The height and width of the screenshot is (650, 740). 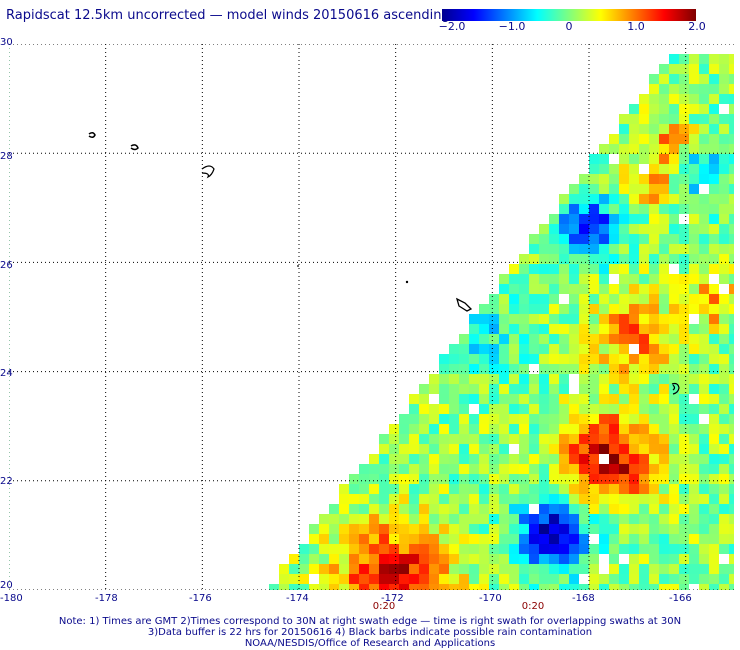 What do you see at coordinates (636, 26) in the screenshot?
I see `colorbar-tick-label: 1.0` at bounding box center [636, 26].